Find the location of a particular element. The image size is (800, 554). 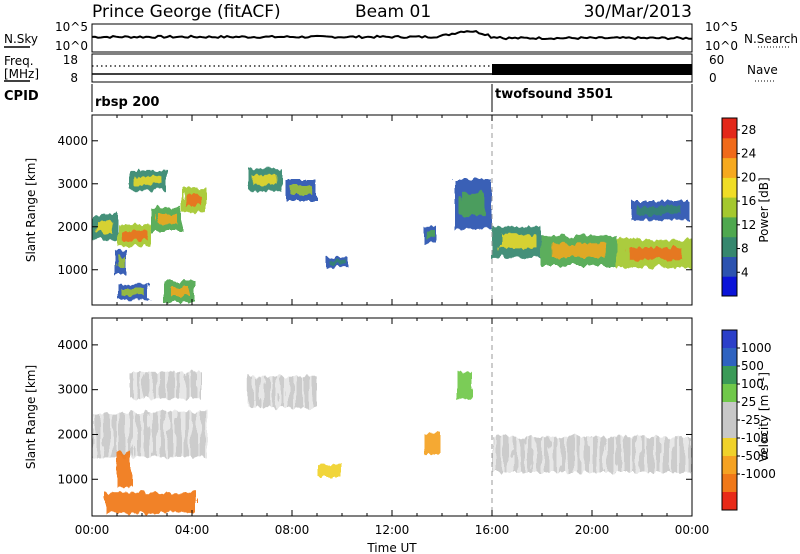

power-ytick-3: 4000 is located at coordinates (72, 141).